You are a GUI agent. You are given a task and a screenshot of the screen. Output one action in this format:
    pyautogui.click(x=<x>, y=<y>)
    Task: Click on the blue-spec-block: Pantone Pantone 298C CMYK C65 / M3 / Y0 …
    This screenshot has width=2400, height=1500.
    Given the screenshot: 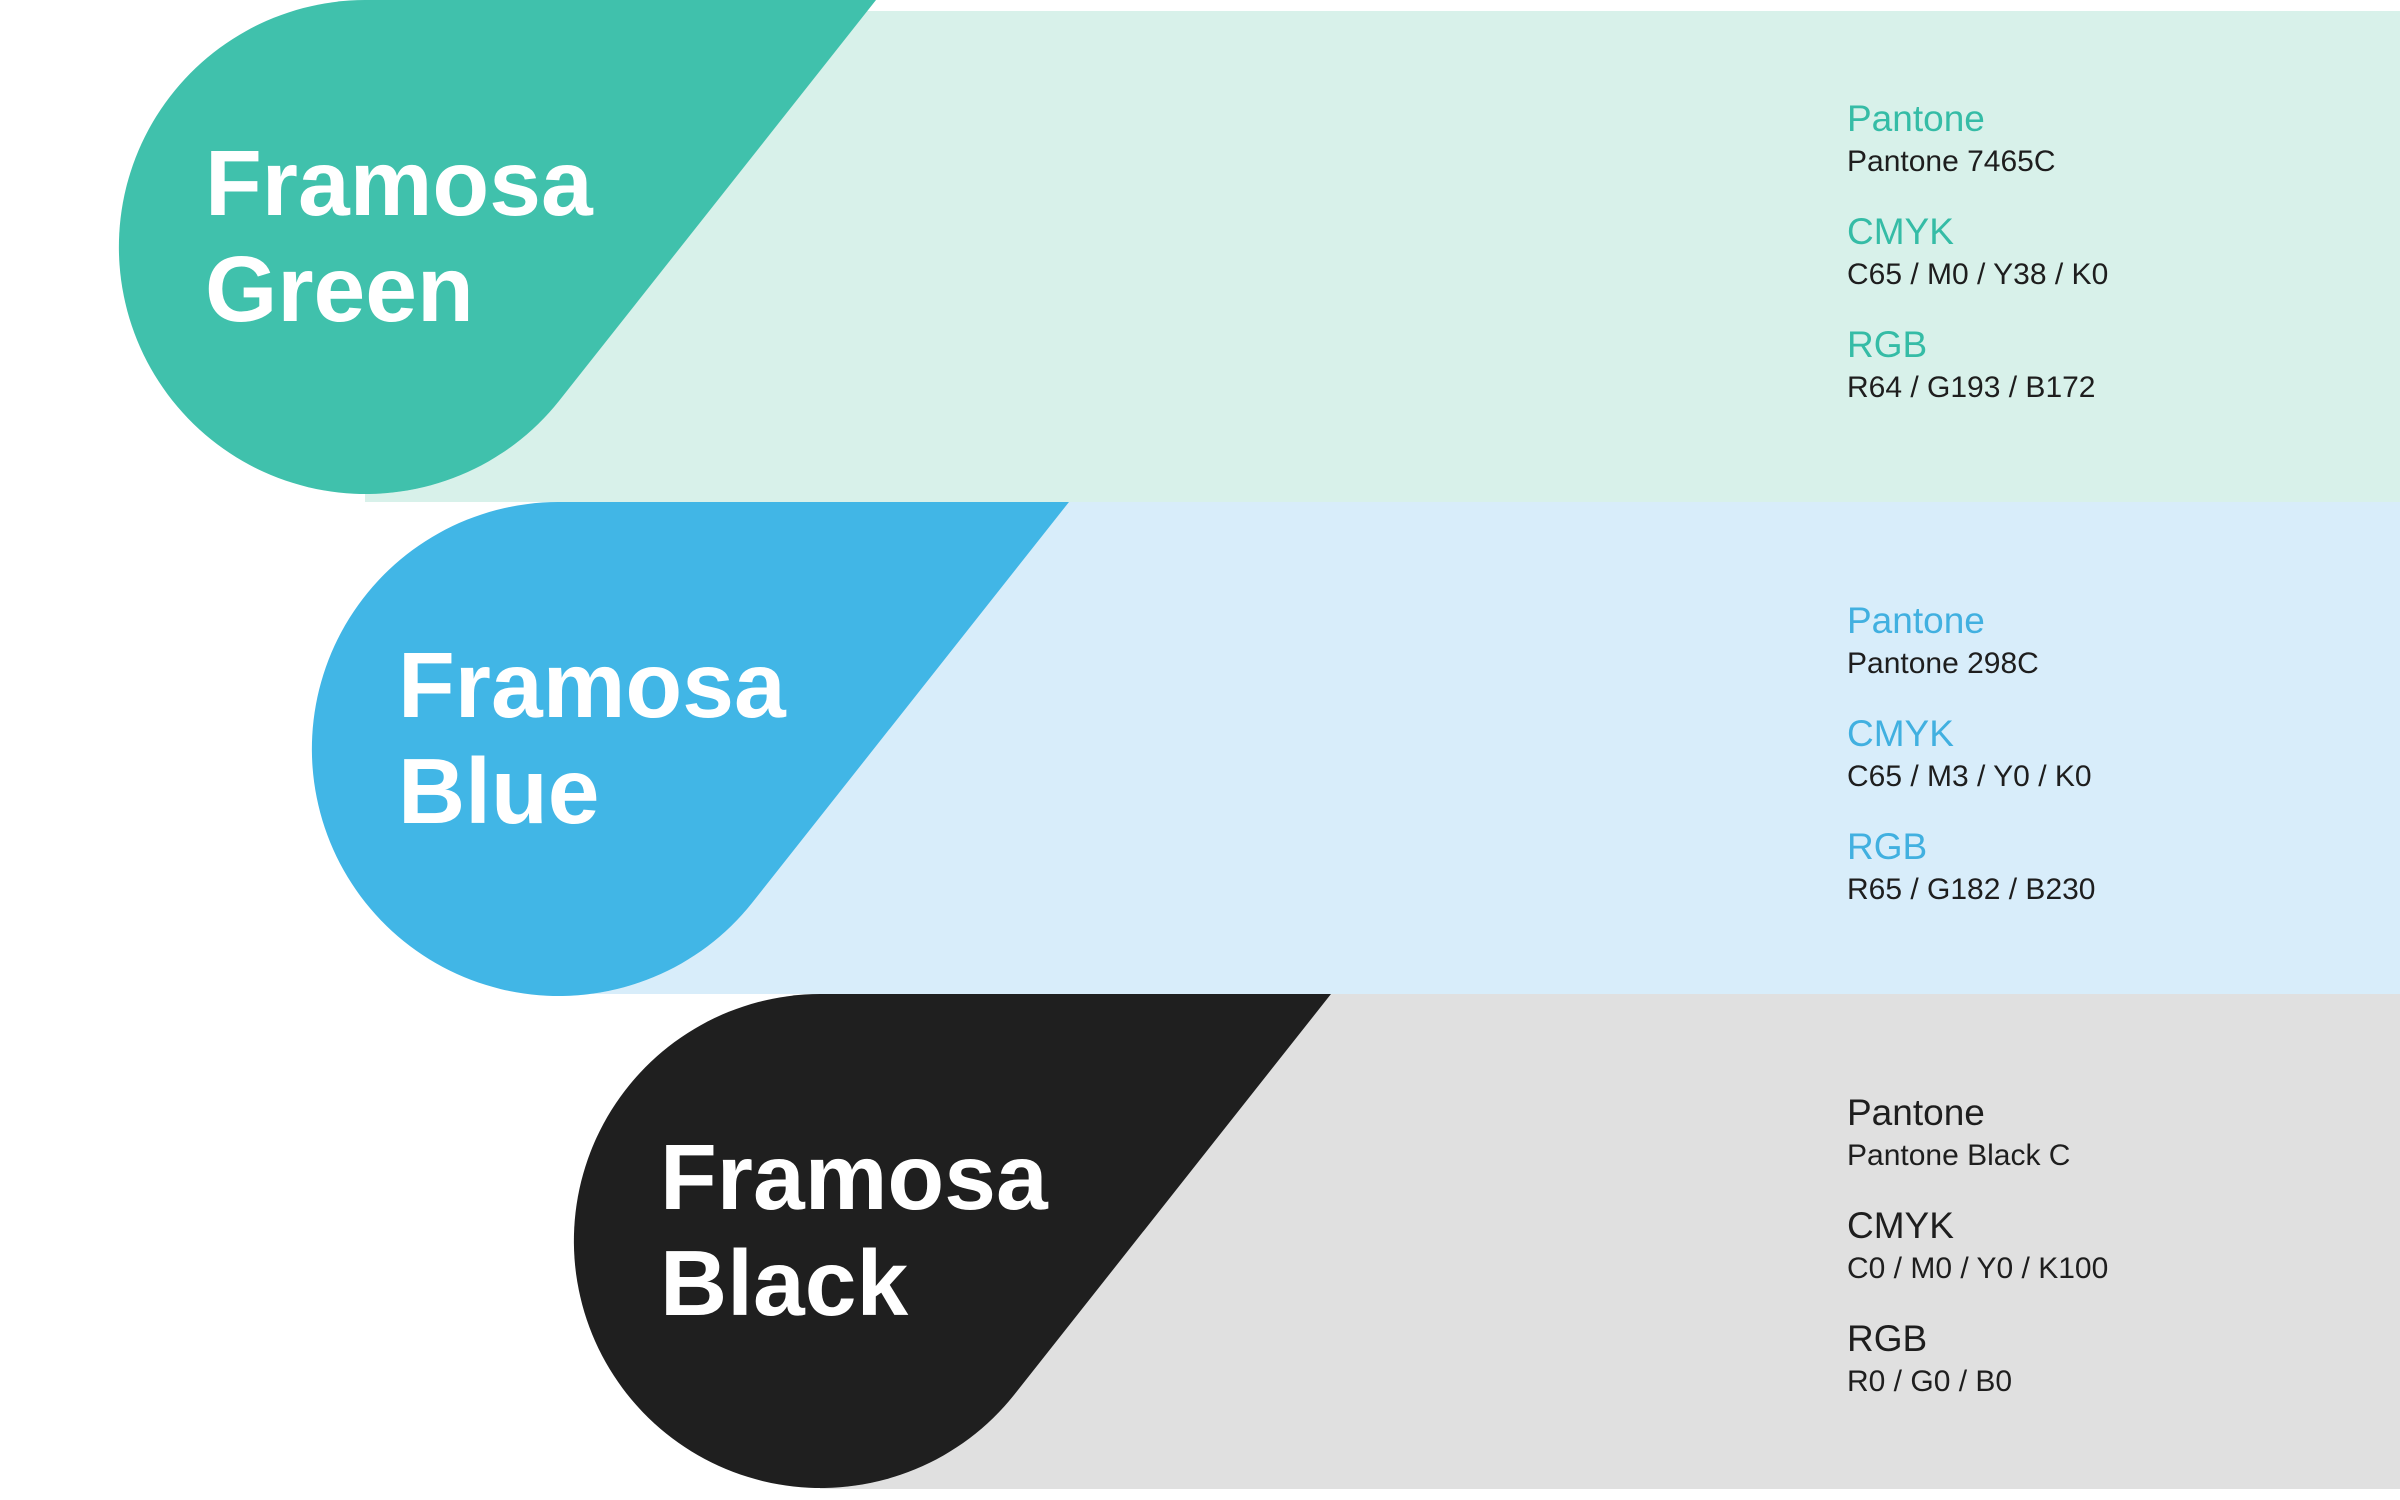 What is the action you would take?
    pyautogui.click(x=2107, y=768)
    